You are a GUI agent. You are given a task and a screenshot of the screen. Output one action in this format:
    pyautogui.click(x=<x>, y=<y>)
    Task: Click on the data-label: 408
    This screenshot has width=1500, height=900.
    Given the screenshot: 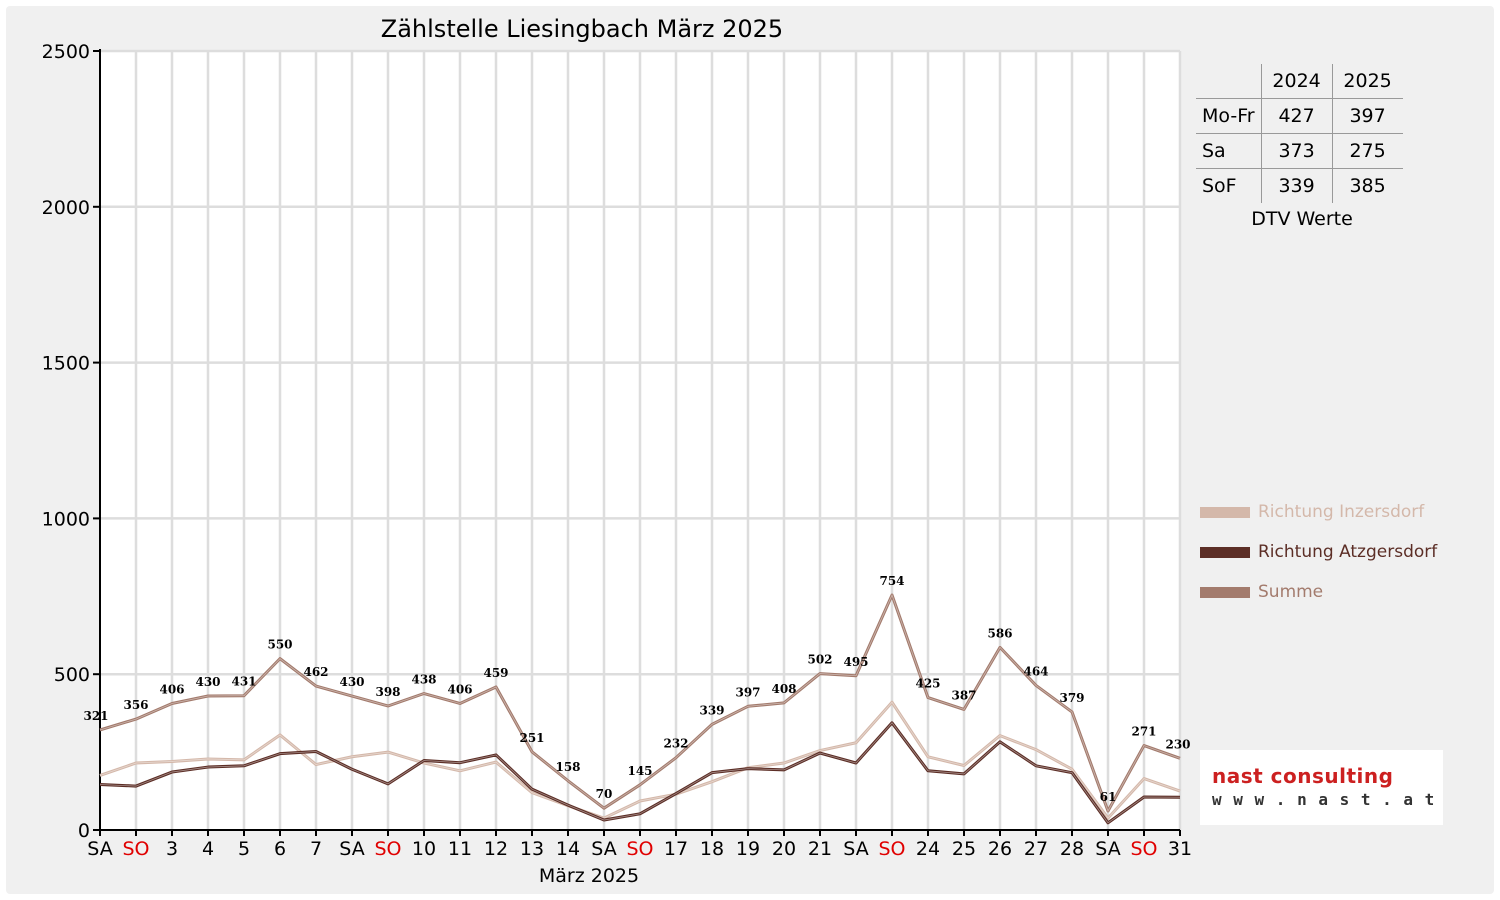 What is the action you would take?
    pyautogui.click(x=783, y=689)
    